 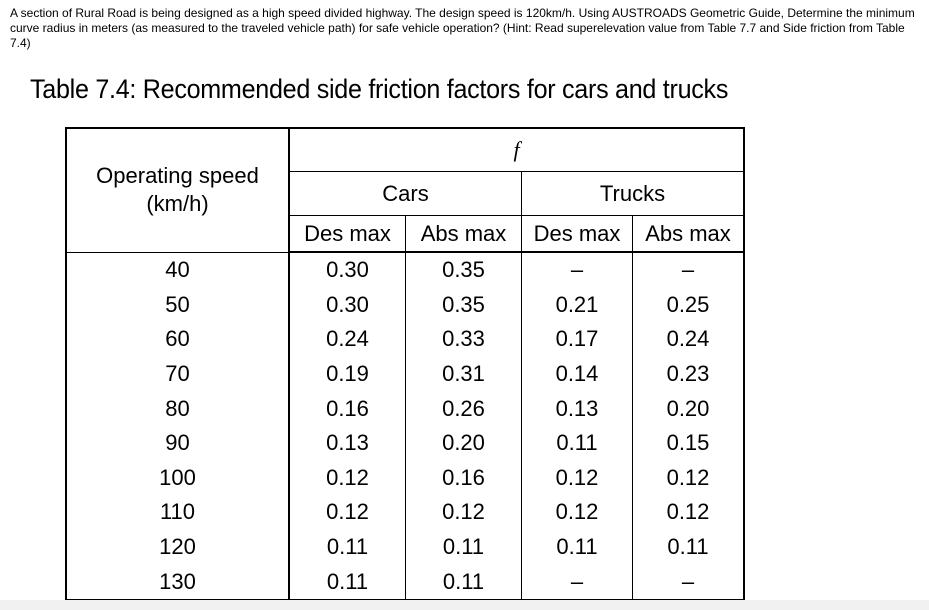 What do you see at coordinates (177, 204) in the screenshot?
I see `header-unit-label: (km/h)` at bounding box center [177, 204].